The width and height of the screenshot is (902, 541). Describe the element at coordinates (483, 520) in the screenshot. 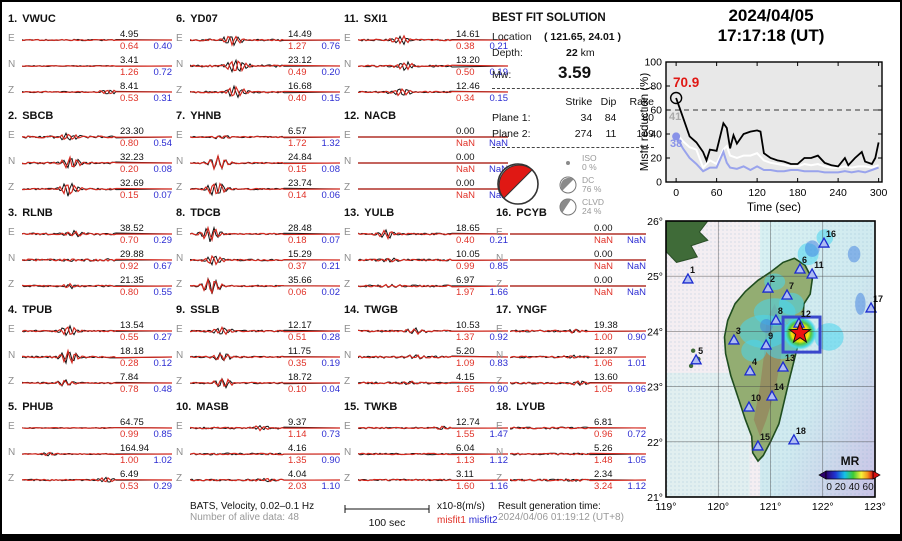

I see `misfit2-legend: misfit2` at that location.